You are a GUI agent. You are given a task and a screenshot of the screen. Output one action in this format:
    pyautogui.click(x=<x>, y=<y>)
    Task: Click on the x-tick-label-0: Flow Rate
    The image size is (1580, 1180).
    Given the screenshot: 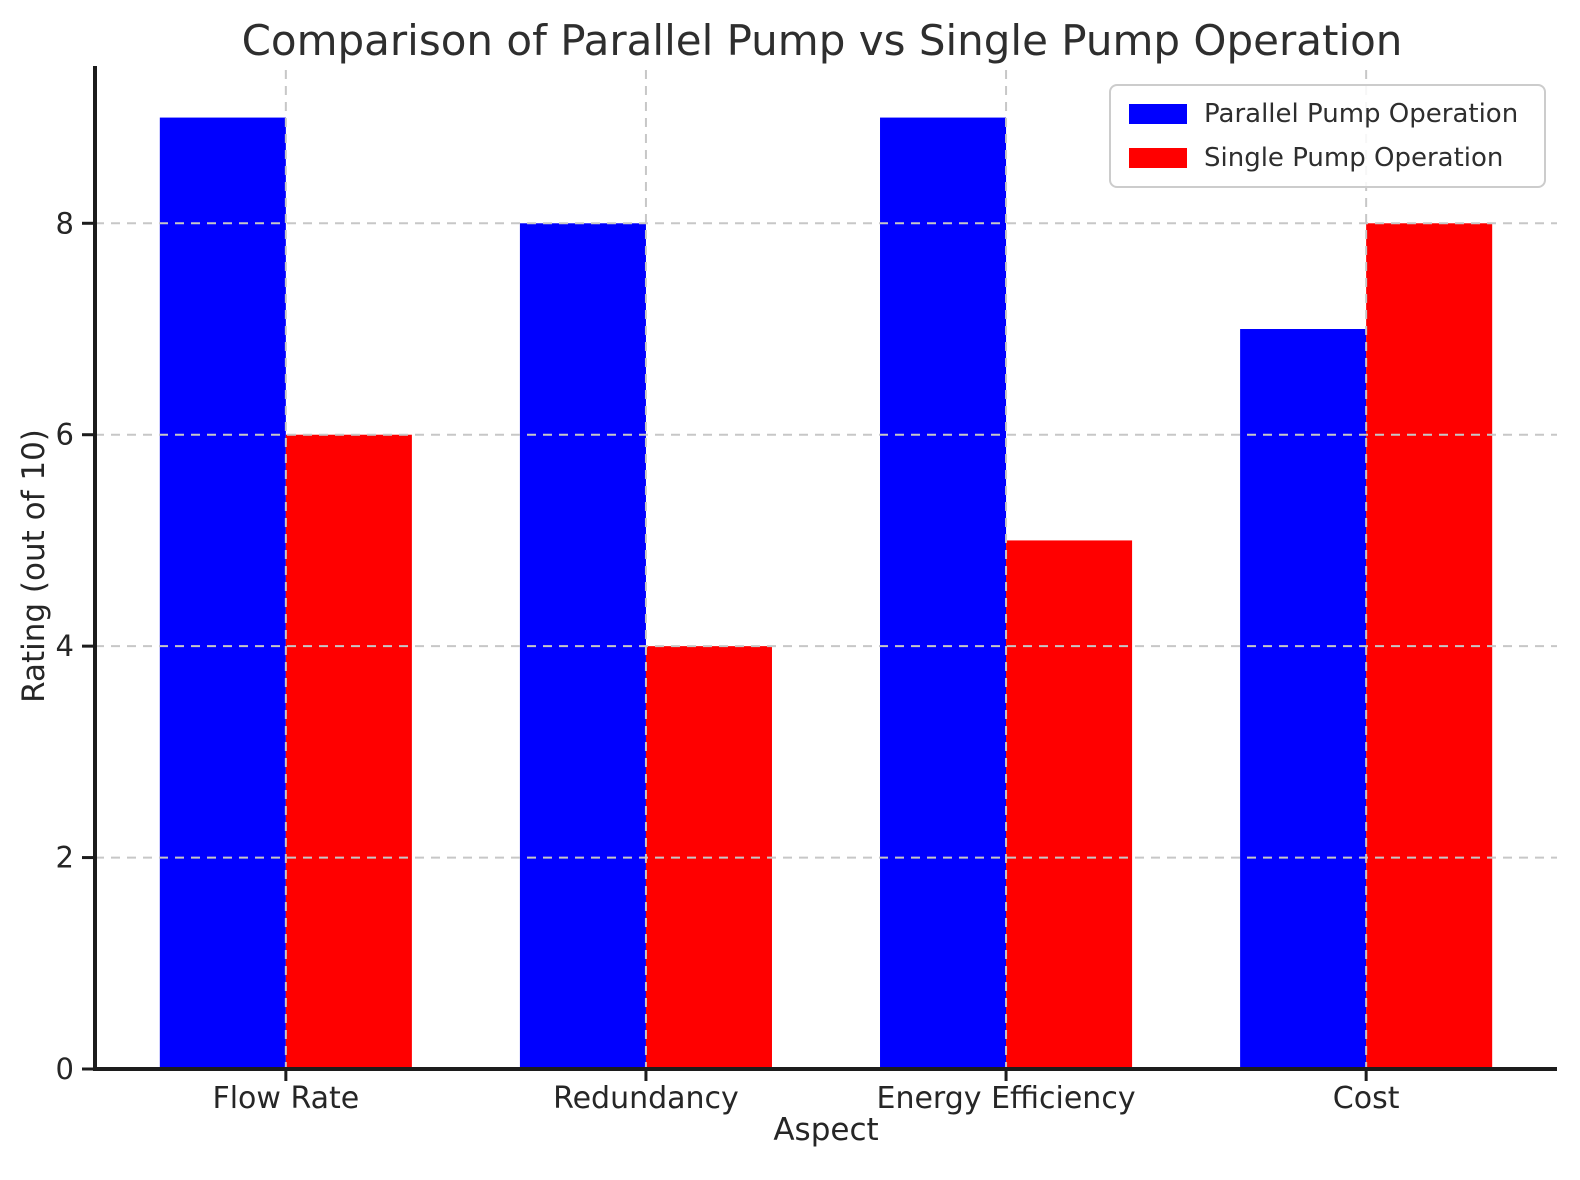 What is the action you would take?
    pyautogui.click(x=285, y=1098)
    